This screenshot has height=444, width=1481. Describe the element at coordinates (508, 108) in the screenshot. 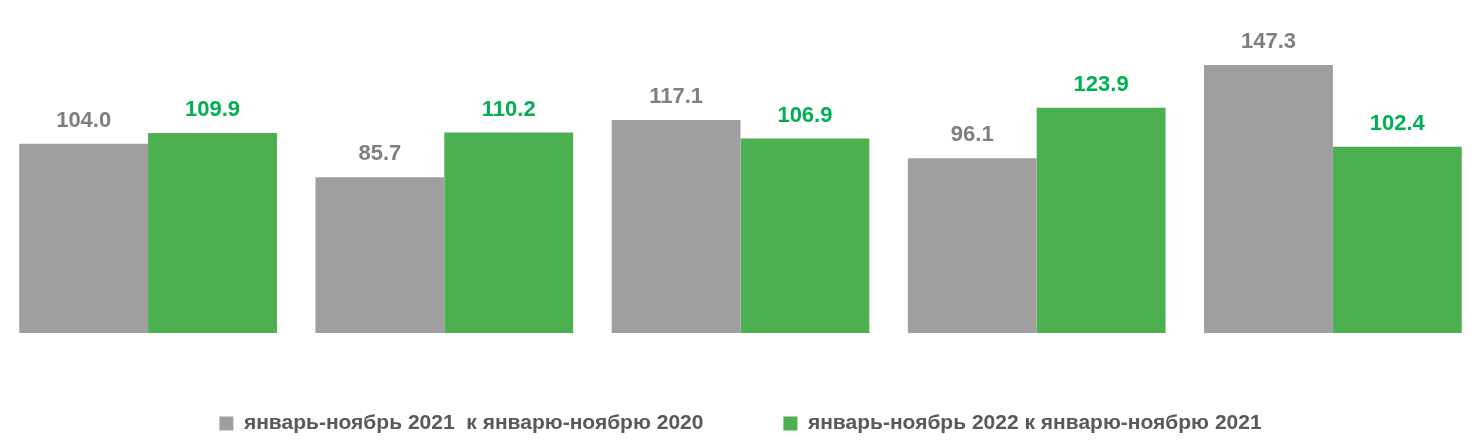

I see `data-label: 110.2` at that location.